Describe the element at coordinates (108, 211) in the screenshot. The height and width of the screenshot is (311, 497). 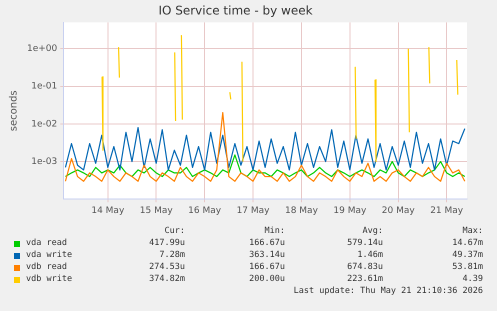
I see `x-tick-label: 14 May` at that location.